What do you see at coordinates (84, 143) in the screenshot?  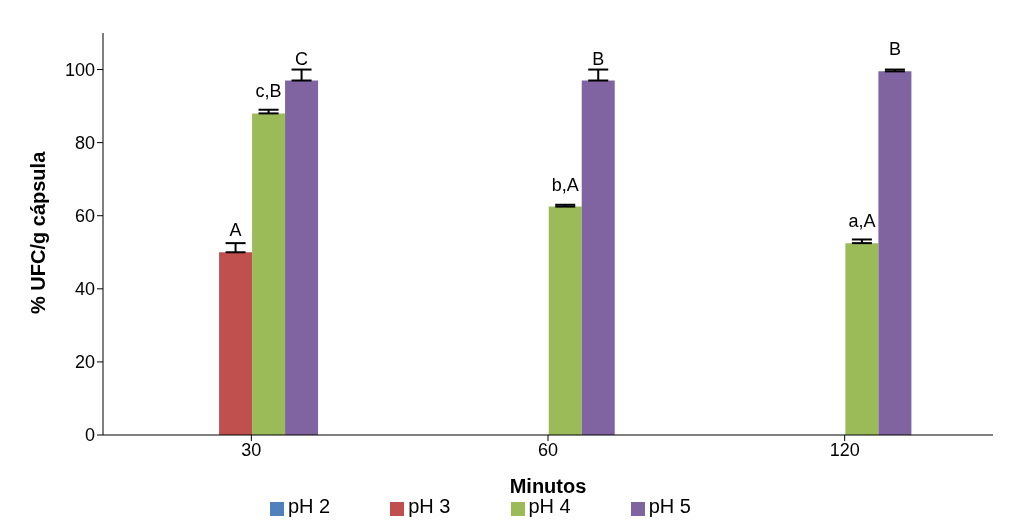 I see `y-tick-label: 80` at bounding box center [84, 143].